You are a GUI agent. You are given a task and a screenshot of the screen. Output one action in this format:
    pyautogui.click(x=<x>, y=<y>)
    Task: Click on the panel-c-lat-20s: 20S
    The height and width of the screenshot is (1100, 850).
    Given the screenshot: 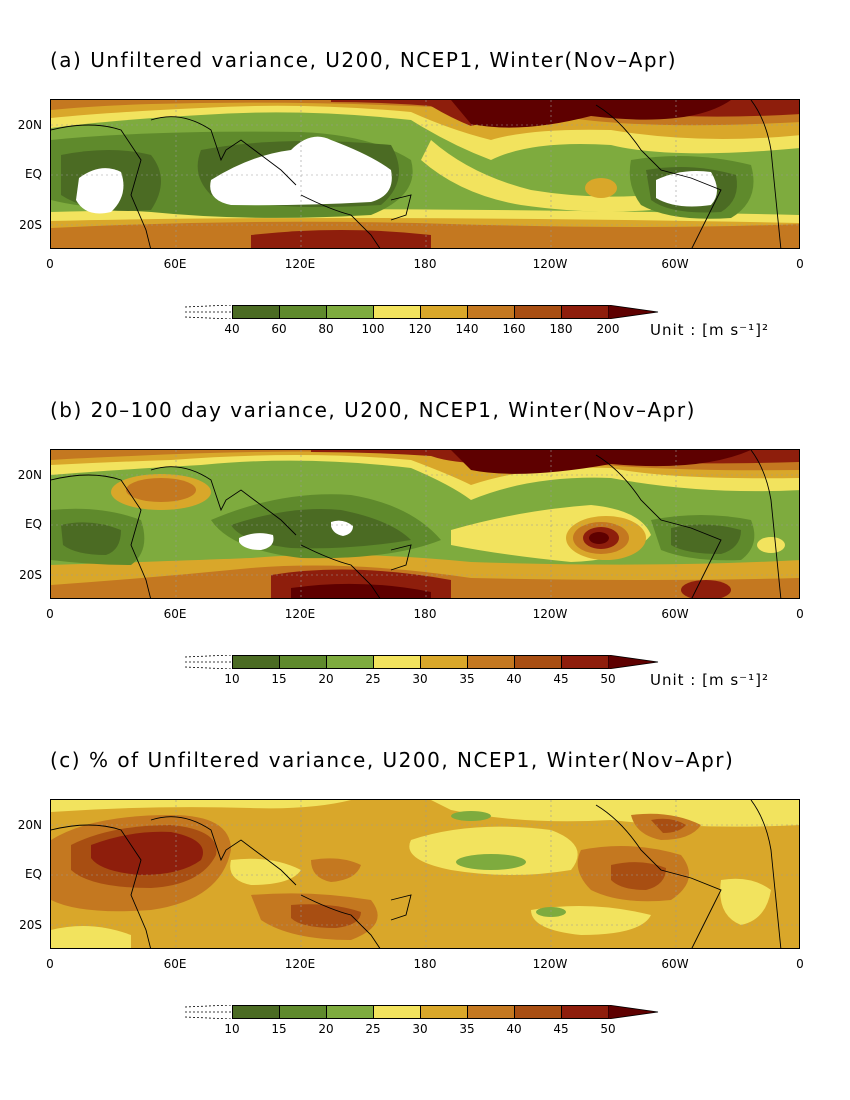 What is the action you would take?
    pyautogui.click(x=30, y=925)
    